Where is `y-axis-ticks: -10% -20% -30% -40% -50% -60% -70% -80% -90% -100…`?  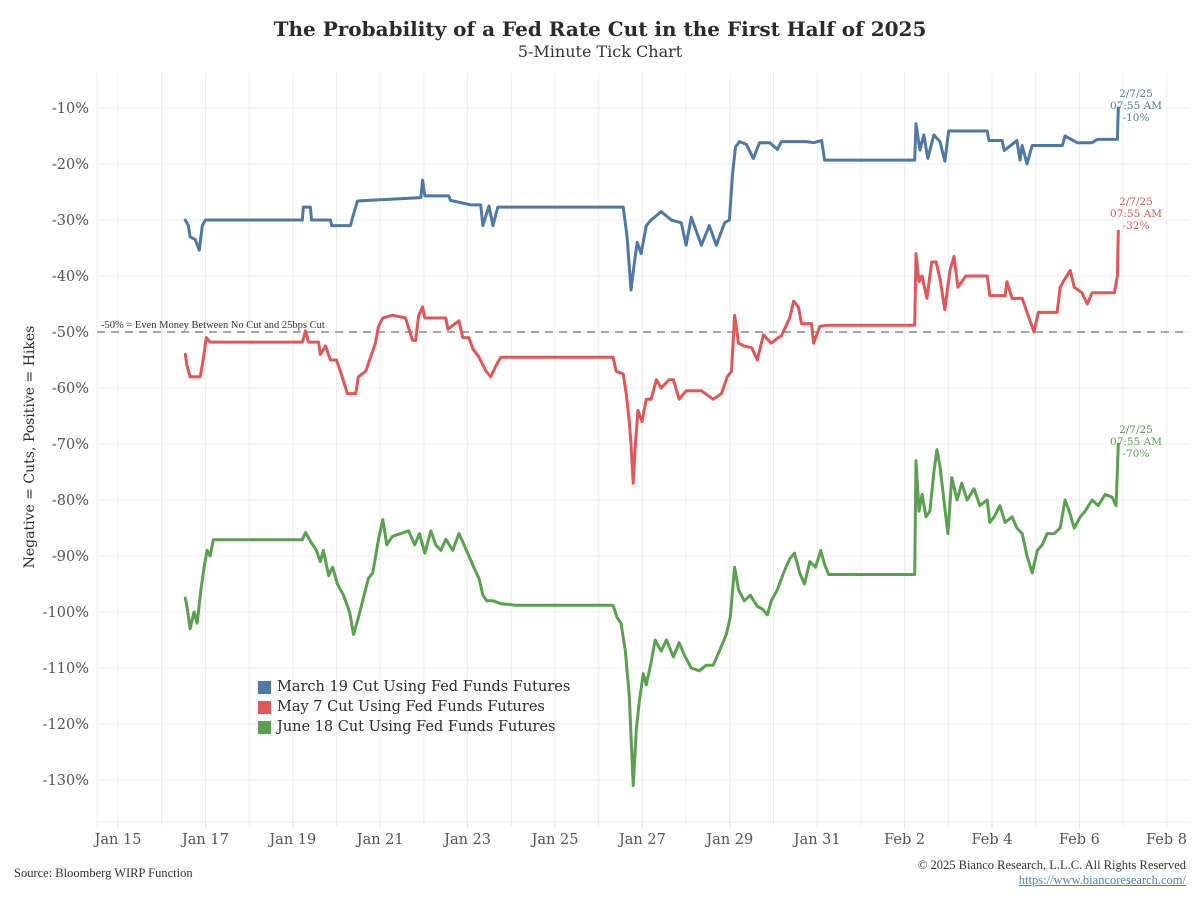 y-axis-ticks: -10% -20% -30% -40% -50% -60% -70% -80% -90% -100… is located at coordinates (66, 445).